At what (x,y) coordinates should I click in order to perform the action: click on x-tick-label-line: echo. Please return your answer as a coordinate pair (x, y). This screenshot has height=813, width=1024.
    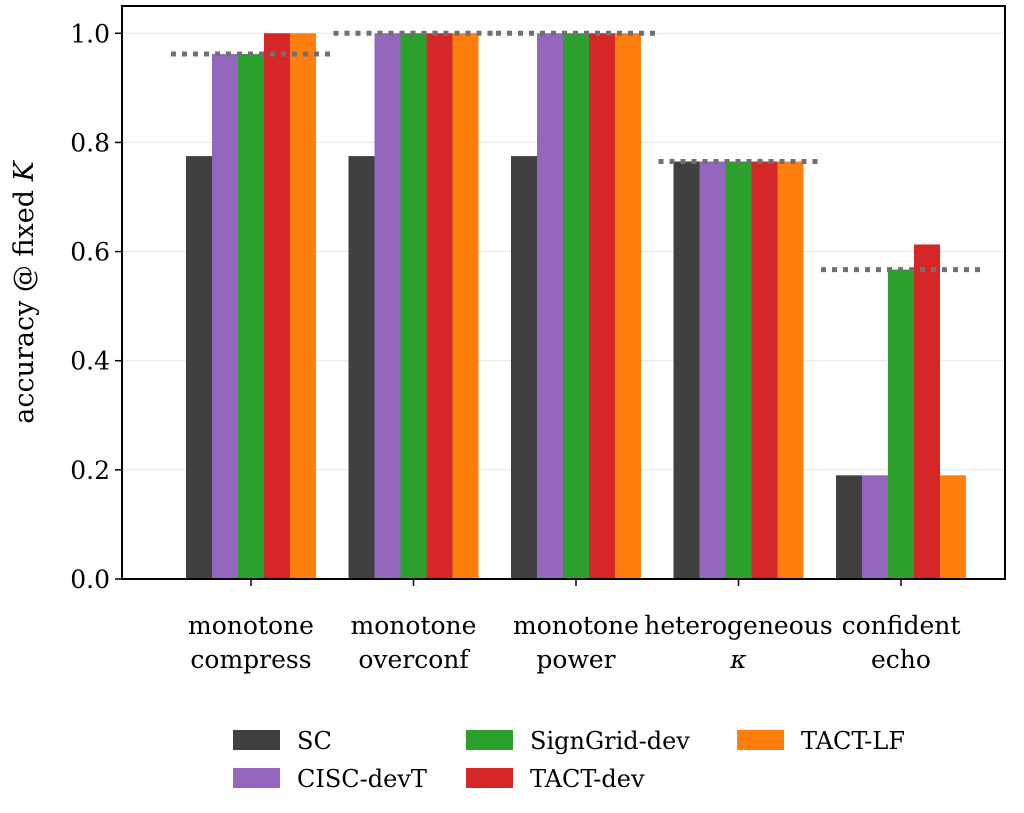
    Looking at the image, I should click on (901, 659).